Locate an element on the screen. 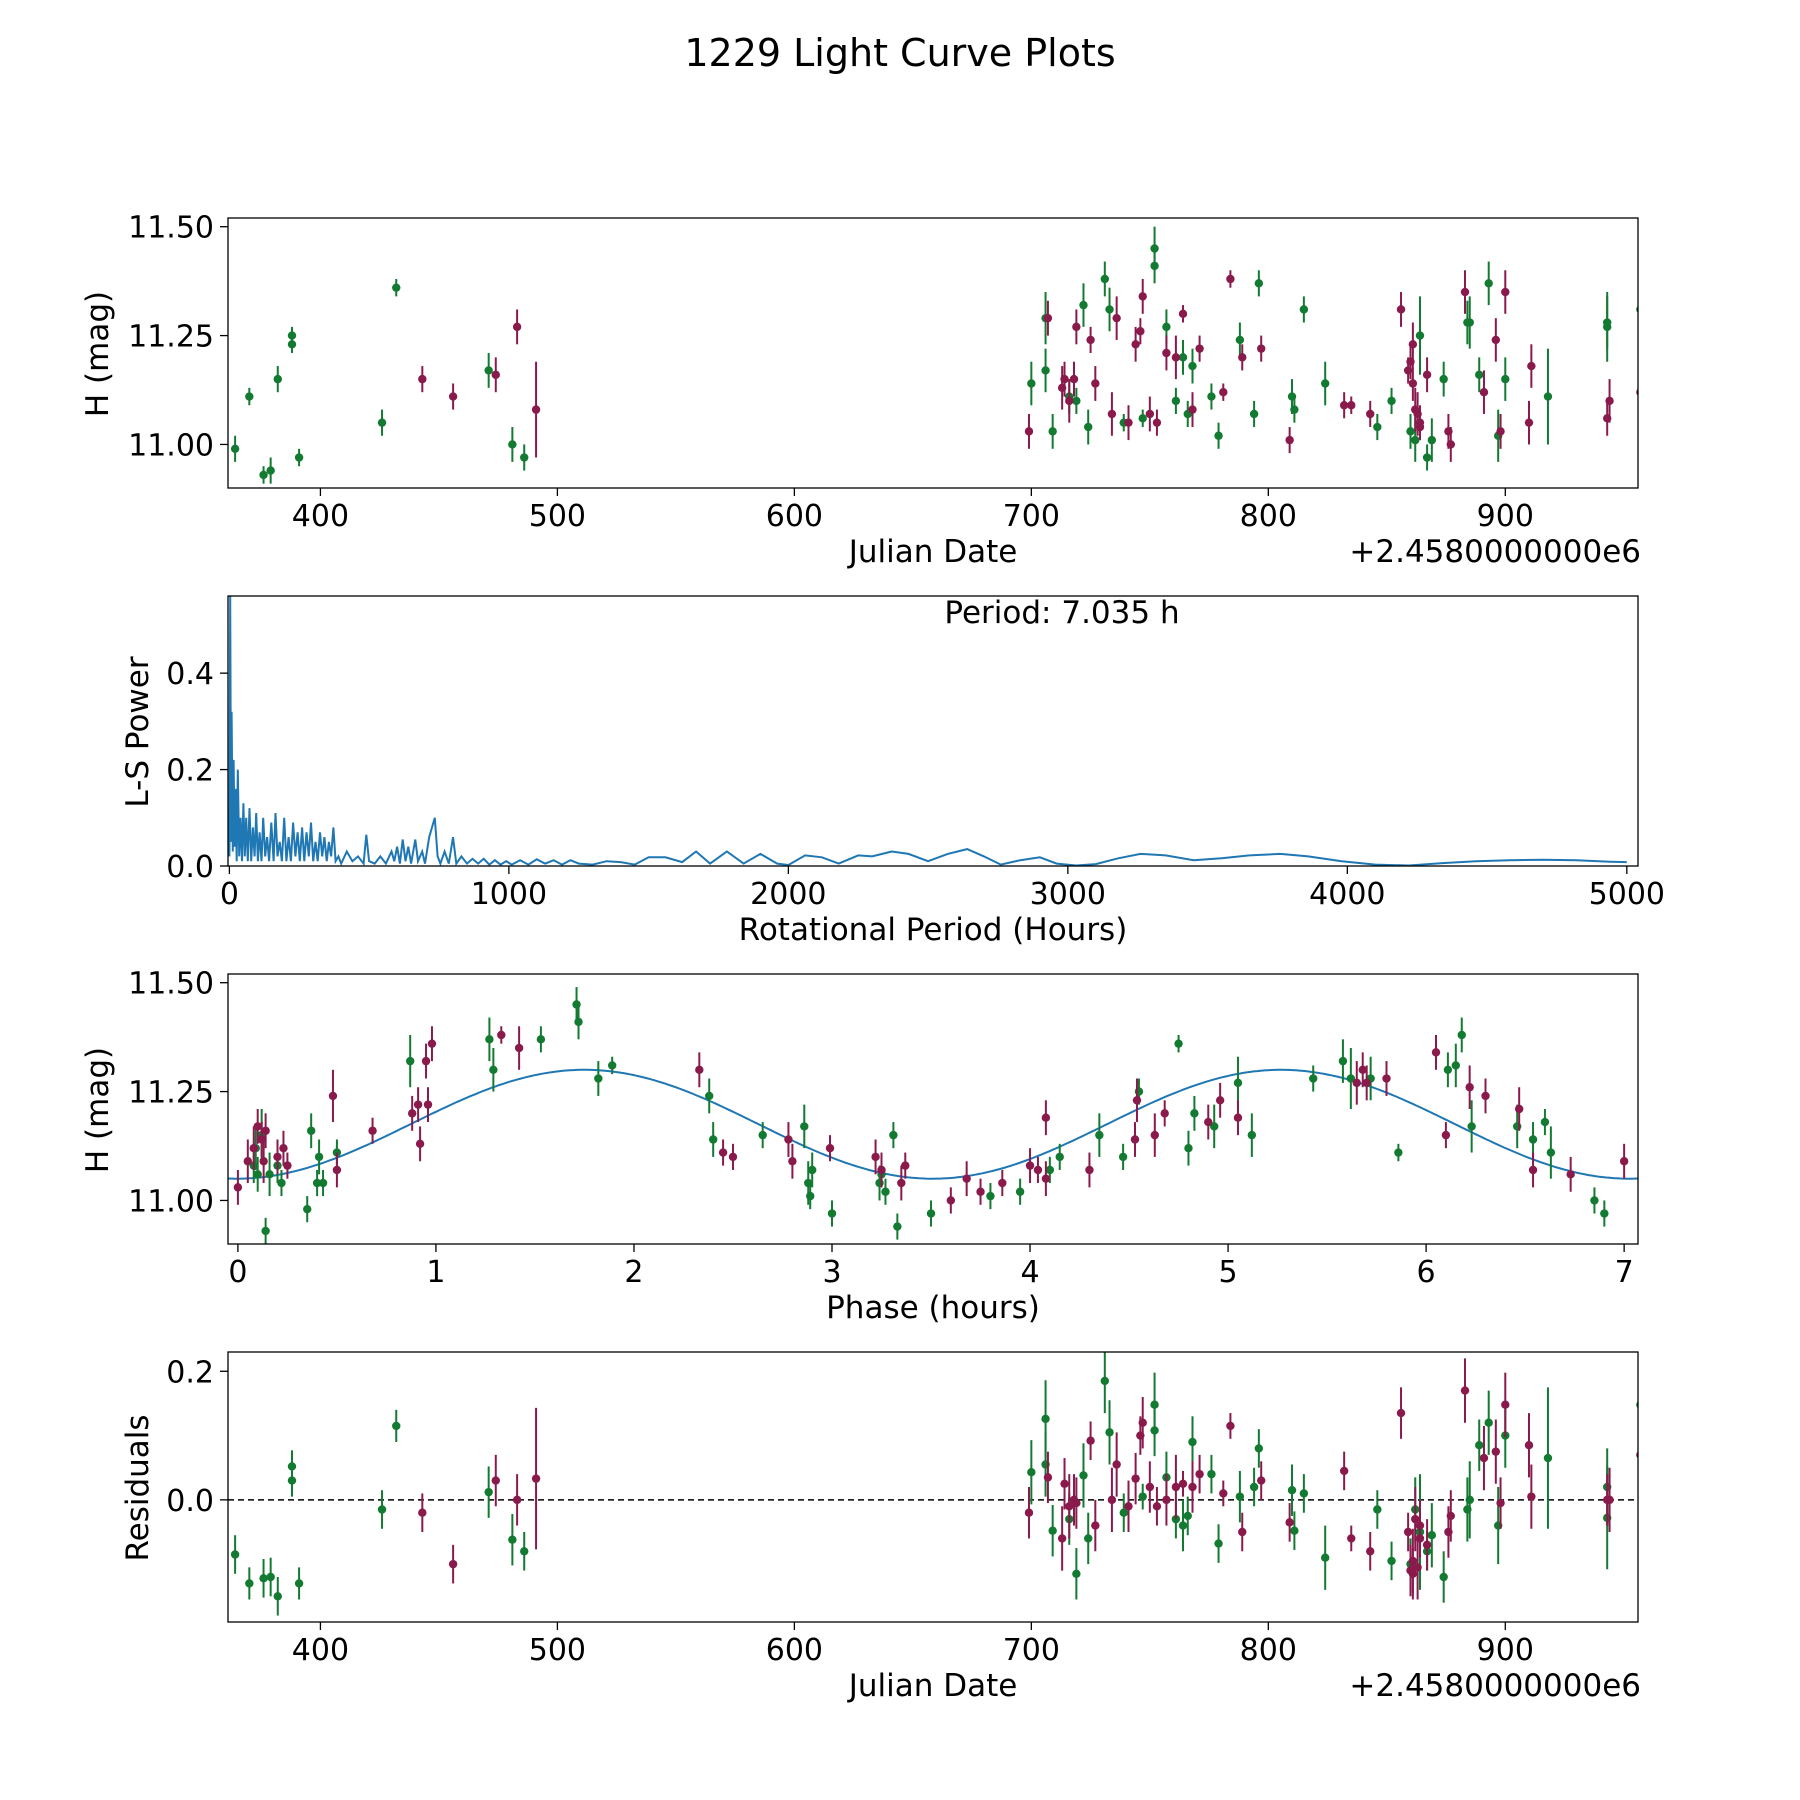 This screenshot has height=1800, width=1800. lightcurve-xtick-label: 800 is located at coordinates (1268, 516).